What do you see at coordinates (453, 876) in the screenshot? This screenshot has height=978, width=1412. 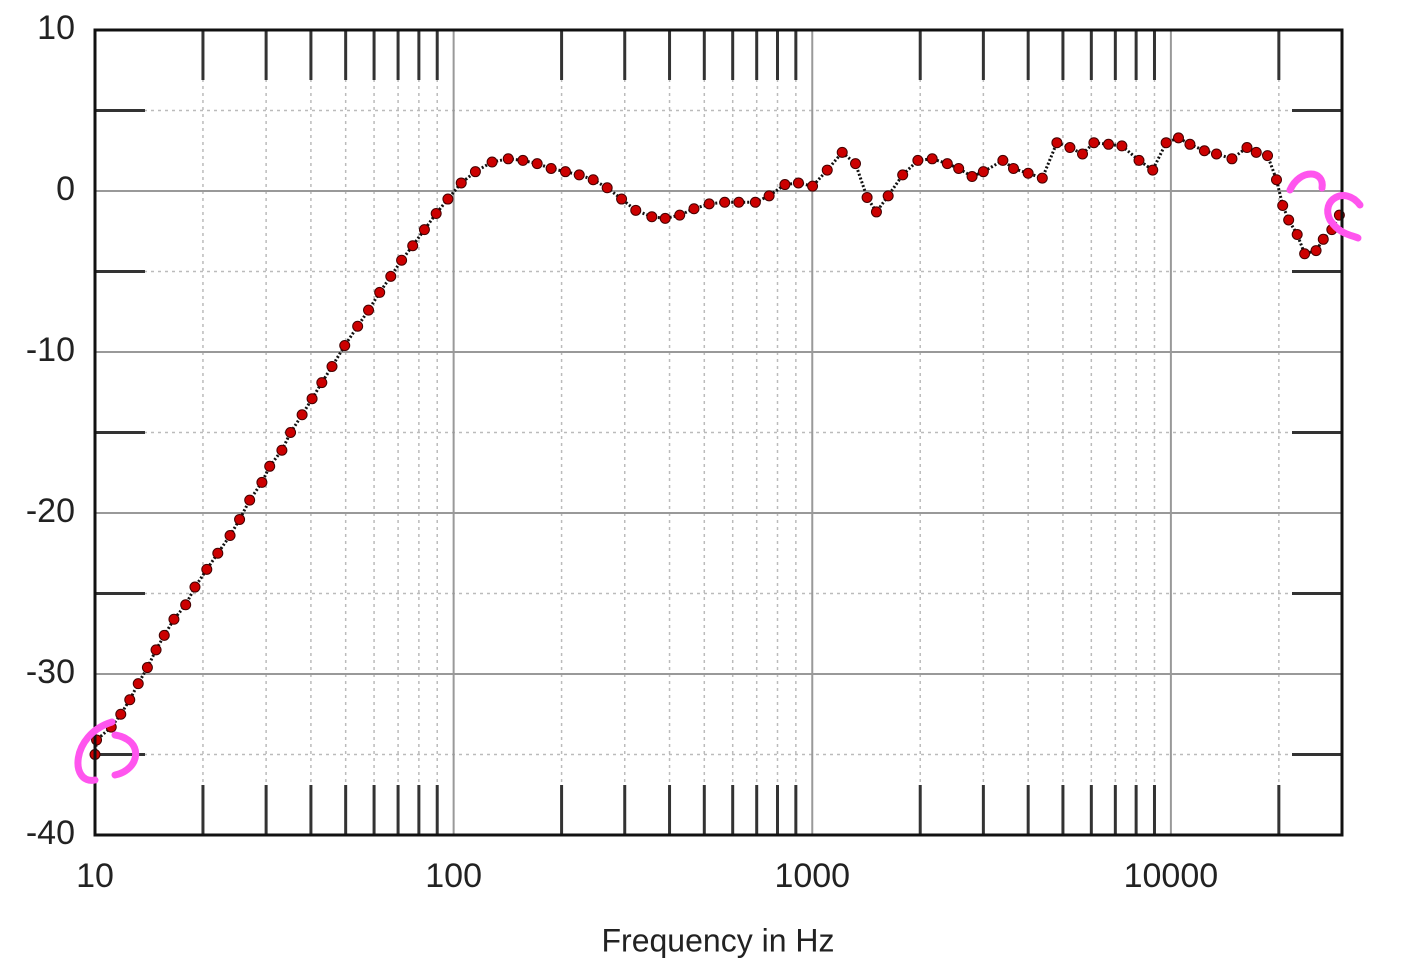 I see `x-tick-label: 100` at bounding box center [453, 876].